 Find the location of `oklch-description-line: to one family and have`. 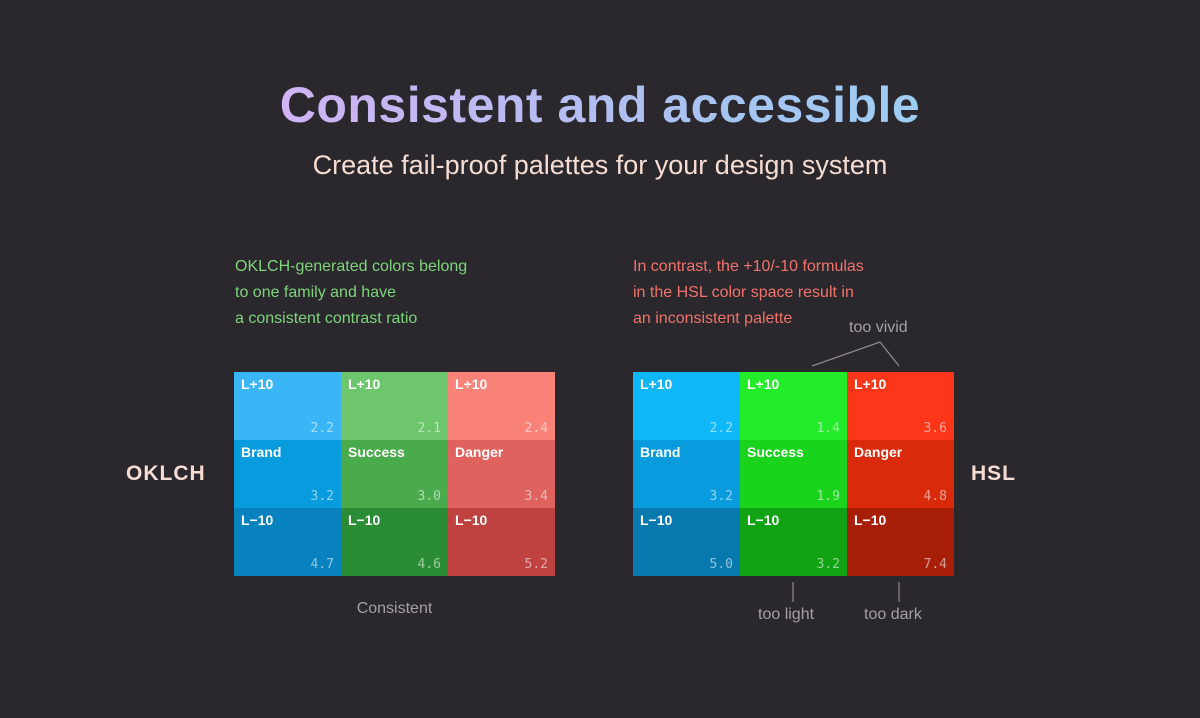

oklch-description-line: to one family and have is located at coordinates (315, 292).